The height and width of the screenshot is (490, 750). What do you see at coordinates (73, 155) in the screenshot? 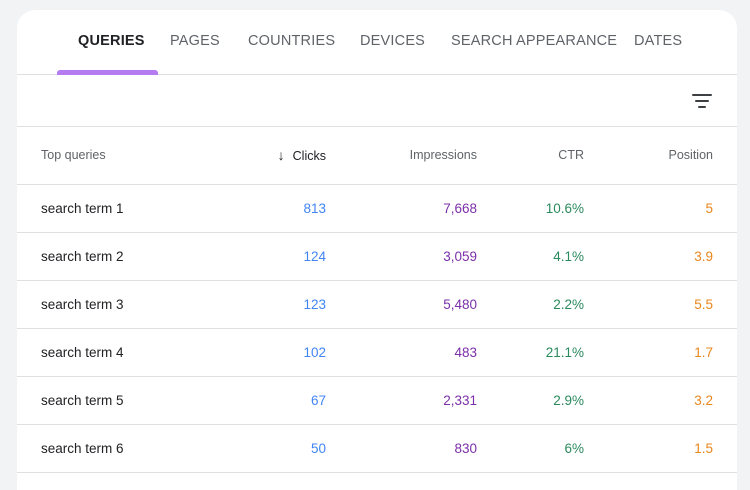
I see `column-header-top-queries: Top queries` at bounding box center [73, 155].